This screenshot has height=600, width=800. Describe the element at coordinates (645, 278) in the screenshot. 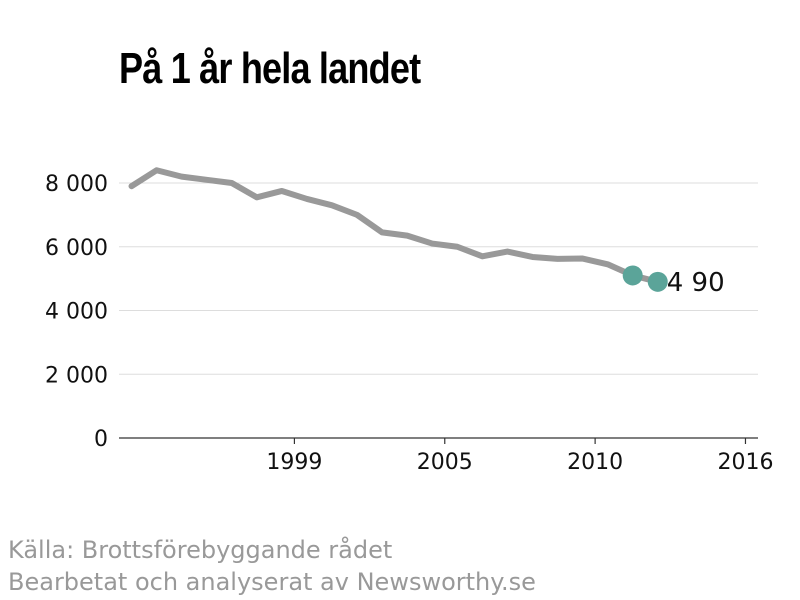

I see `highlight-points` at that location.